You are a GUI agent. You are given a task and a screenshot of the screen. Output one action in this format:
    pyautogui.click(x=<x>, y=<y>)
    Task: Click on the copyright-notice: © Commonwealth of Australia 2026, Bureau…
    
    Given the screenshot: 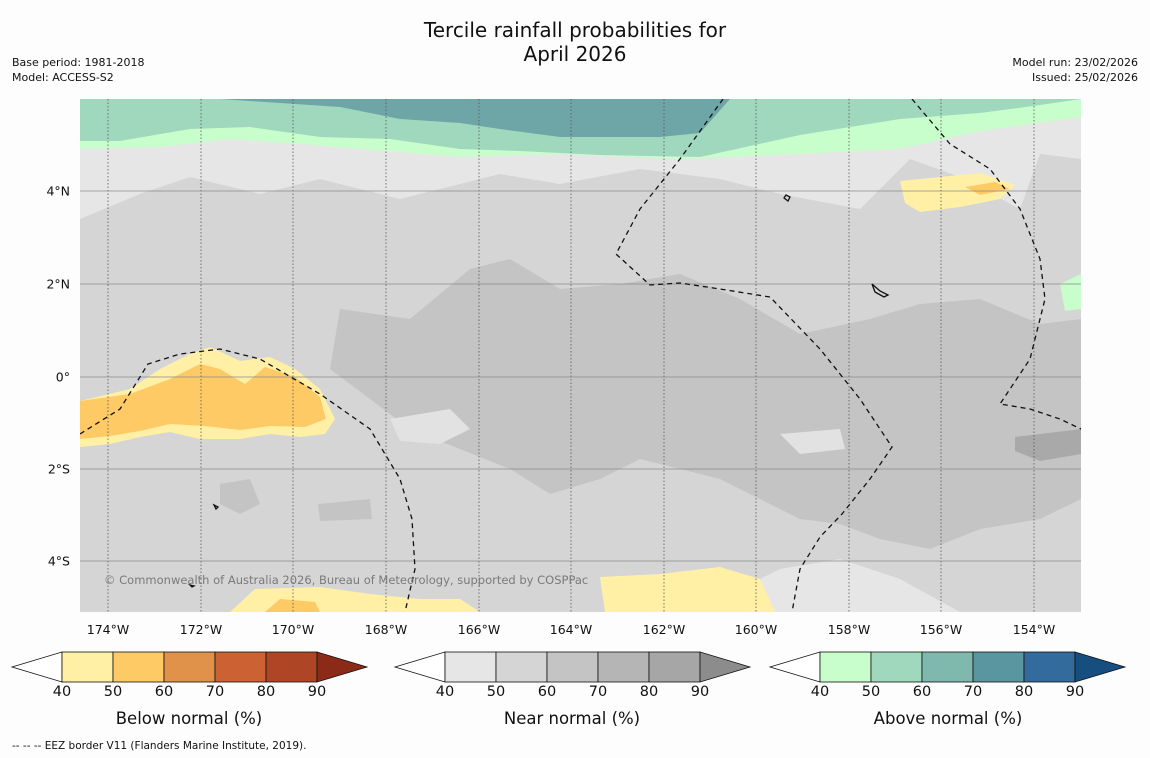 What is the action you would take?
    pyautogui.click(x=346, y=580)
    